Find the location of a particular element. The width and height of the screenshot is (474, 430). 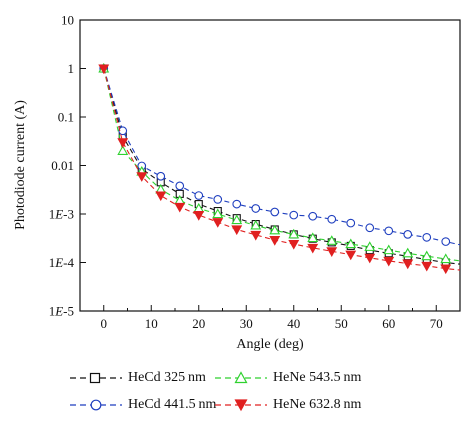

legend-item-hene-543: HeNe 543.5 nm is located at coordinates (288, 378).